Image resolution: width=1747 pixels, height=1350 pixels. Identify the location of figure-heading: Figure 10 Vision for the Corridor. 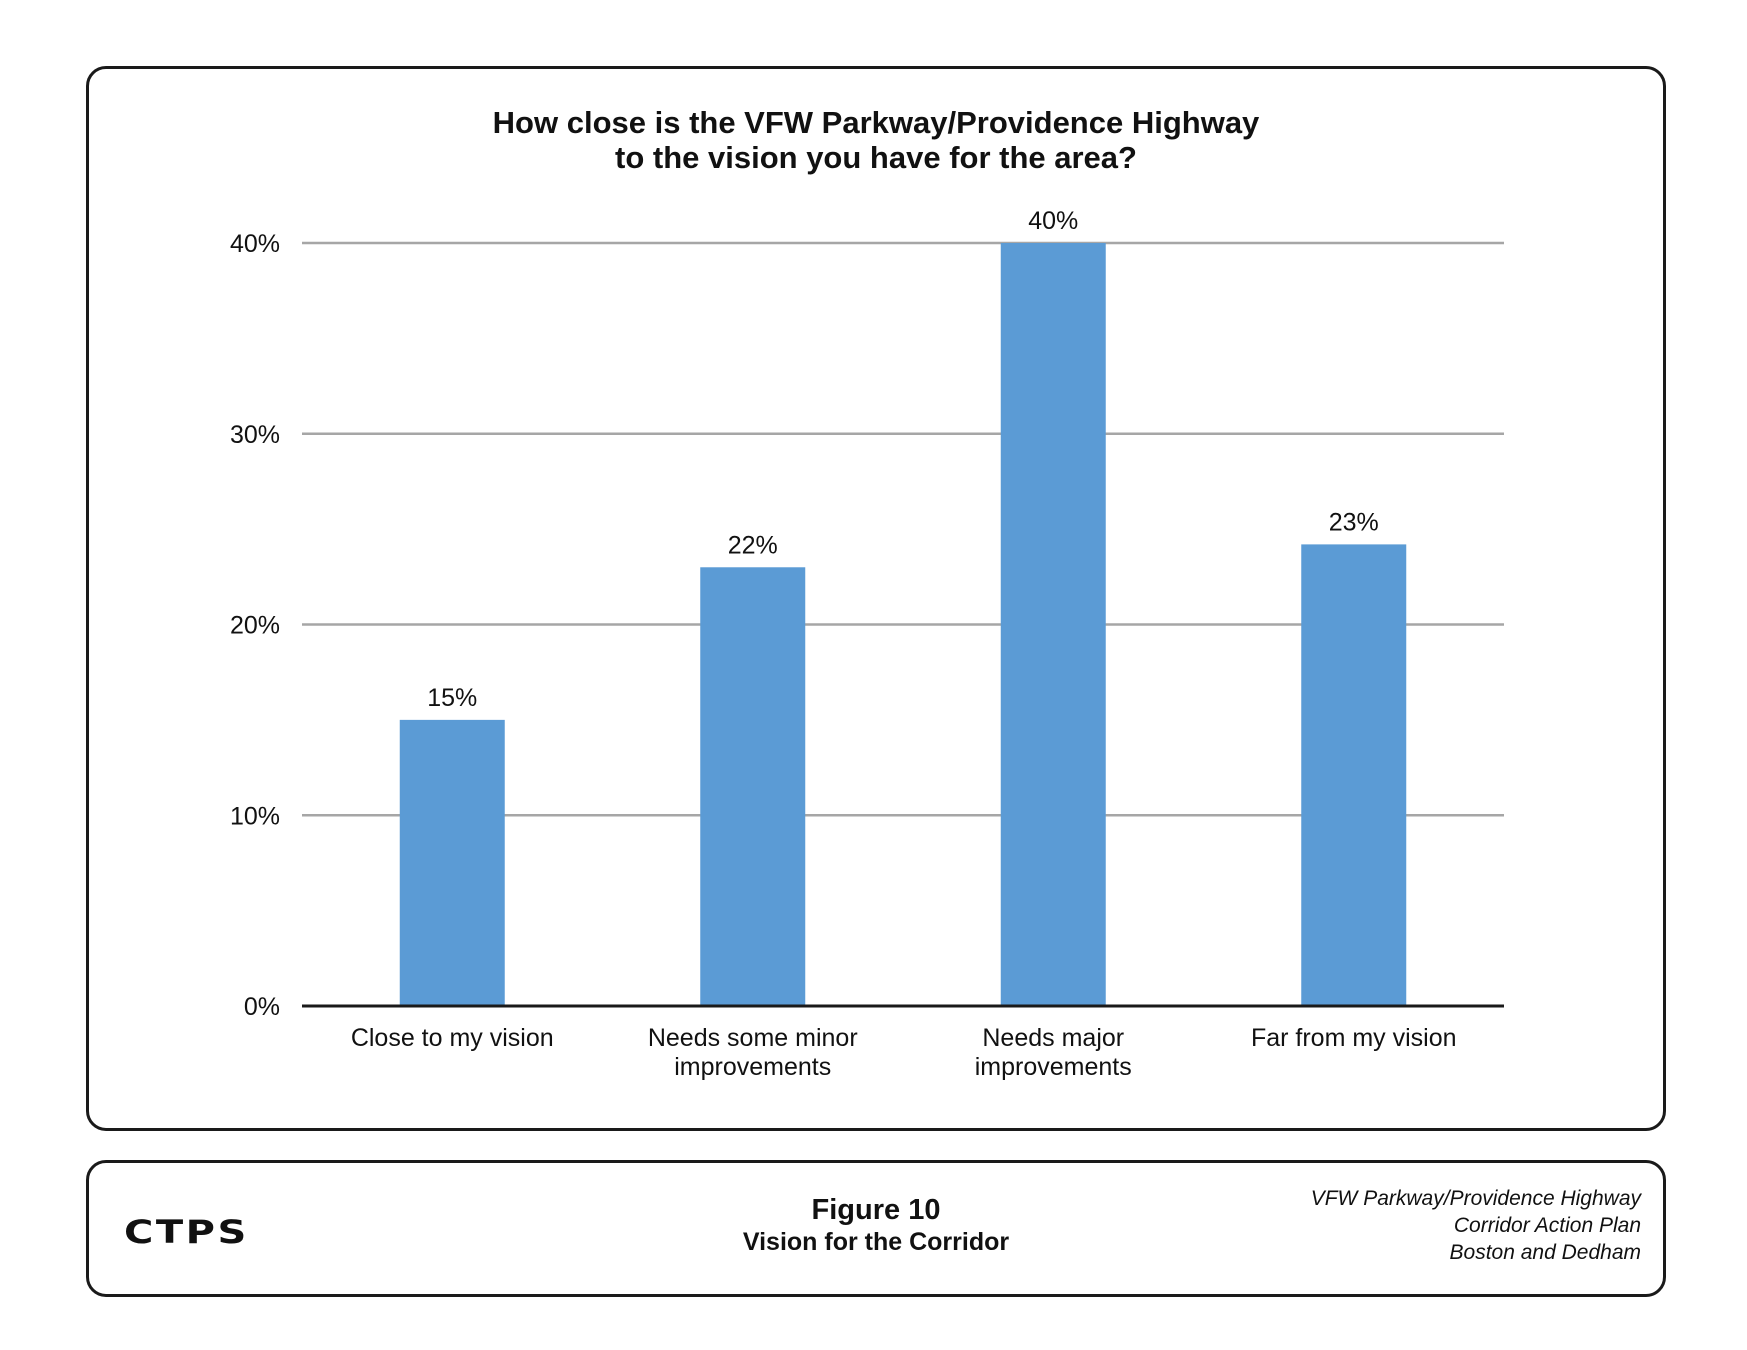
(876, 1225).